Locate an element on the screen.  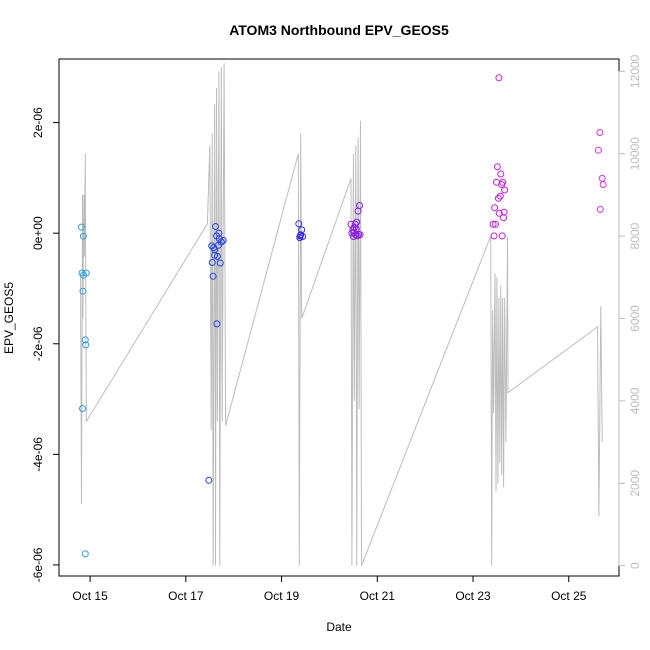
right-y-axis: 0 2000 4000 6000 8000 10000 12000 is located at coordinates (630, 311).